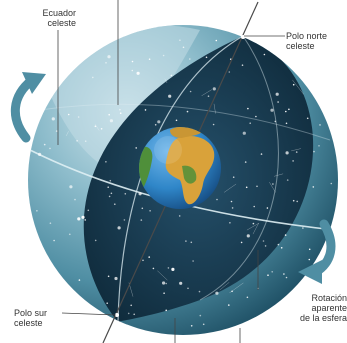 The image size is (347, 343). What do you see at coordinates (189, 174) in the screenshot?
I see `earth-green-region` at bounding box center [189, 174].